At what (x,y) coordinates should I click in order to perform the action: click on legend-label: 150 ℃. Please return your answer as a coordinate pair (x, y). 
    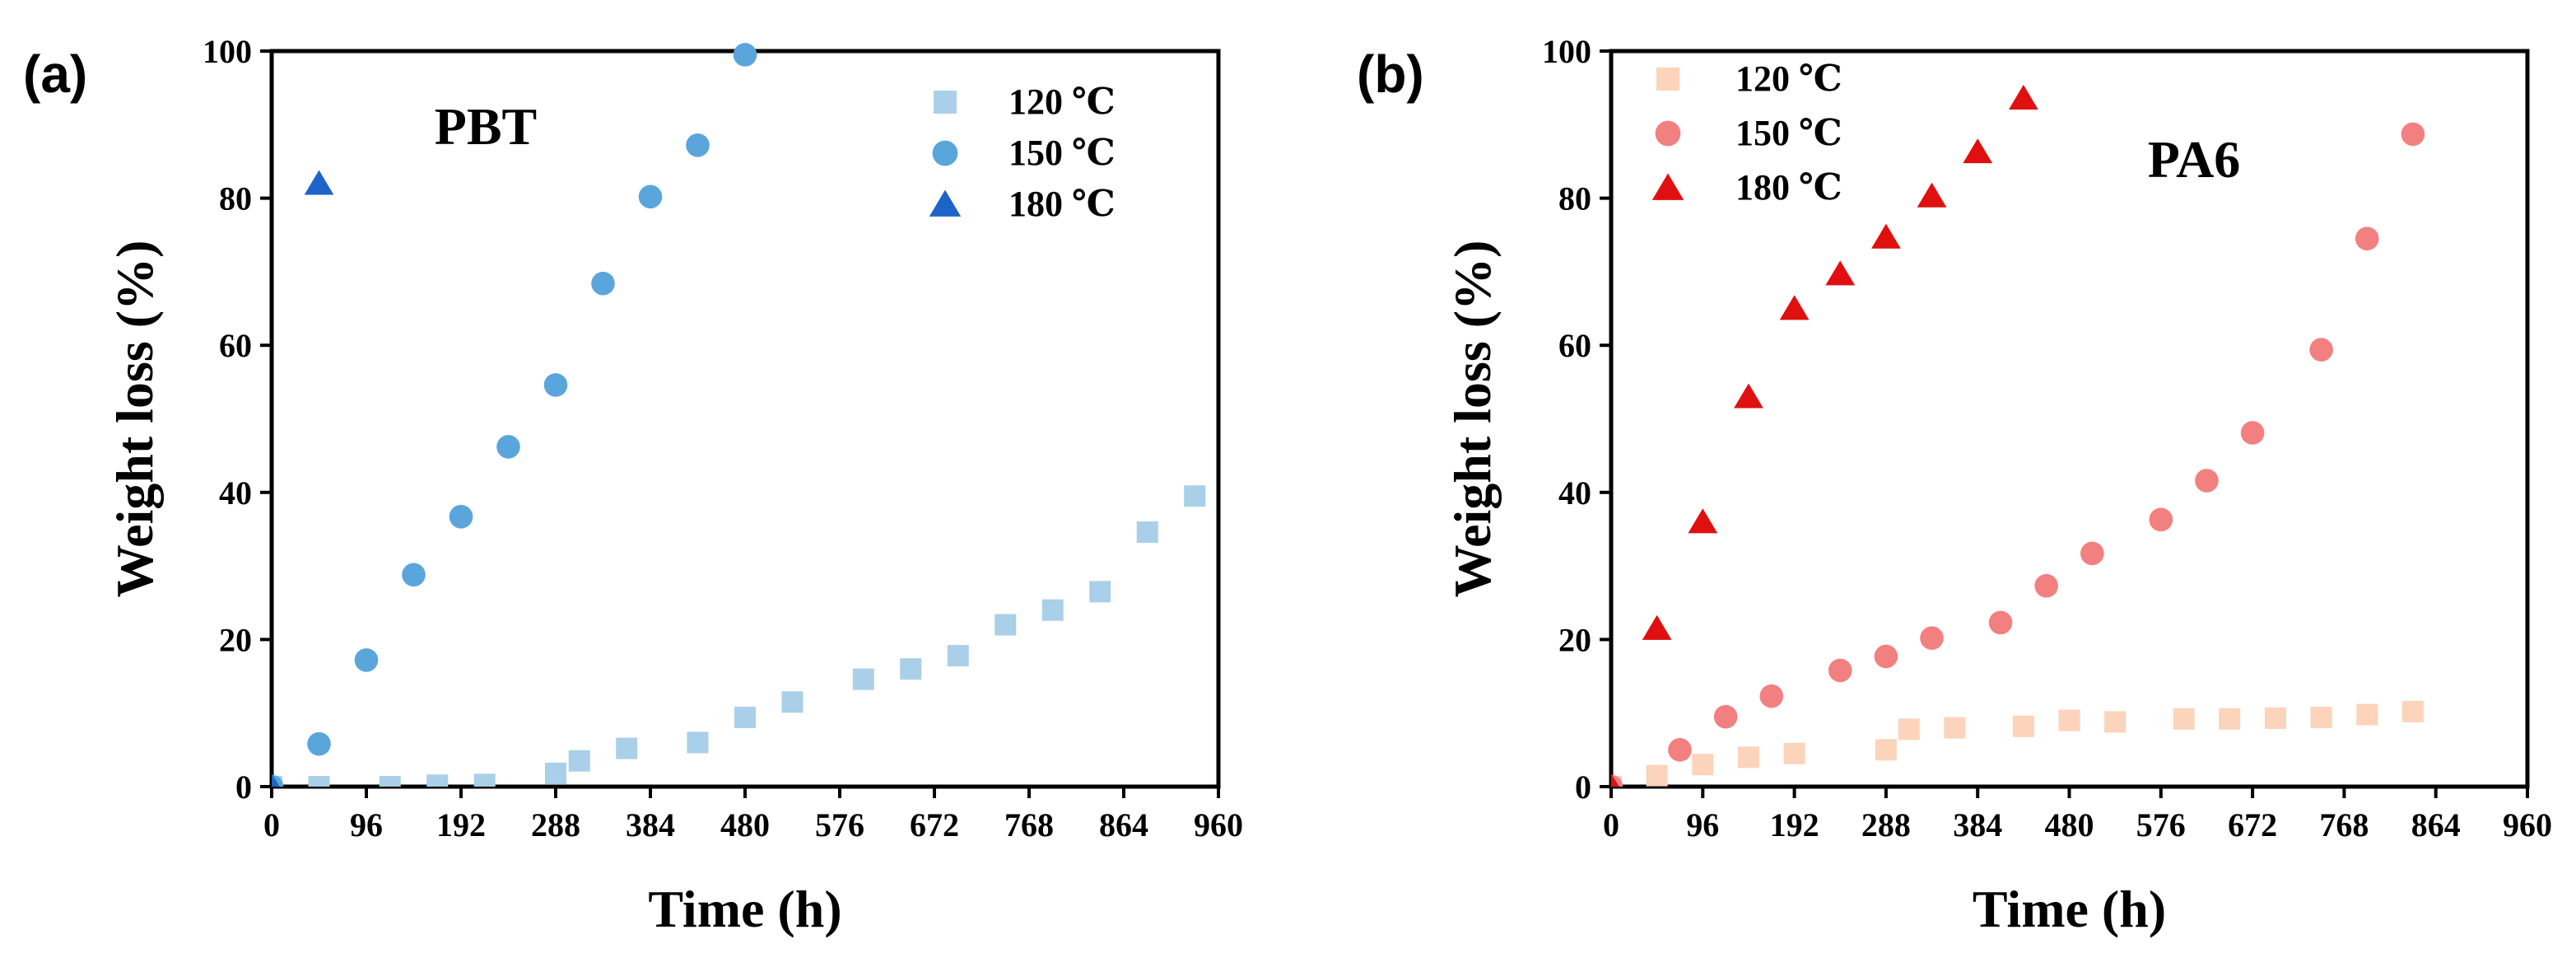
    Looking at the image, I should click on (1062, 153).